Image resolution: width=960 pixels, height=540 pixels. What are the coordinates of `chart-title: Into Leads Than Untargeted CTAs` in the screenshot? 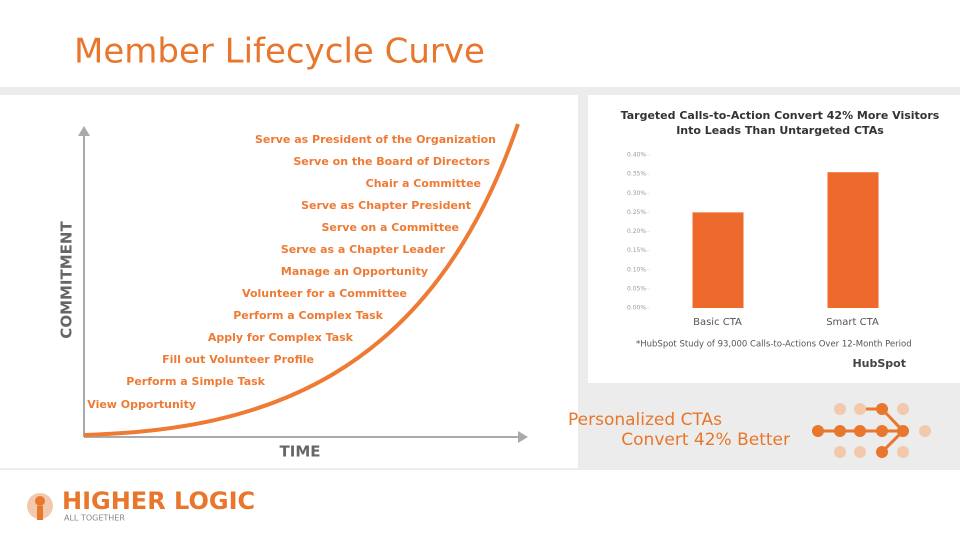 It's located at (780, 130).